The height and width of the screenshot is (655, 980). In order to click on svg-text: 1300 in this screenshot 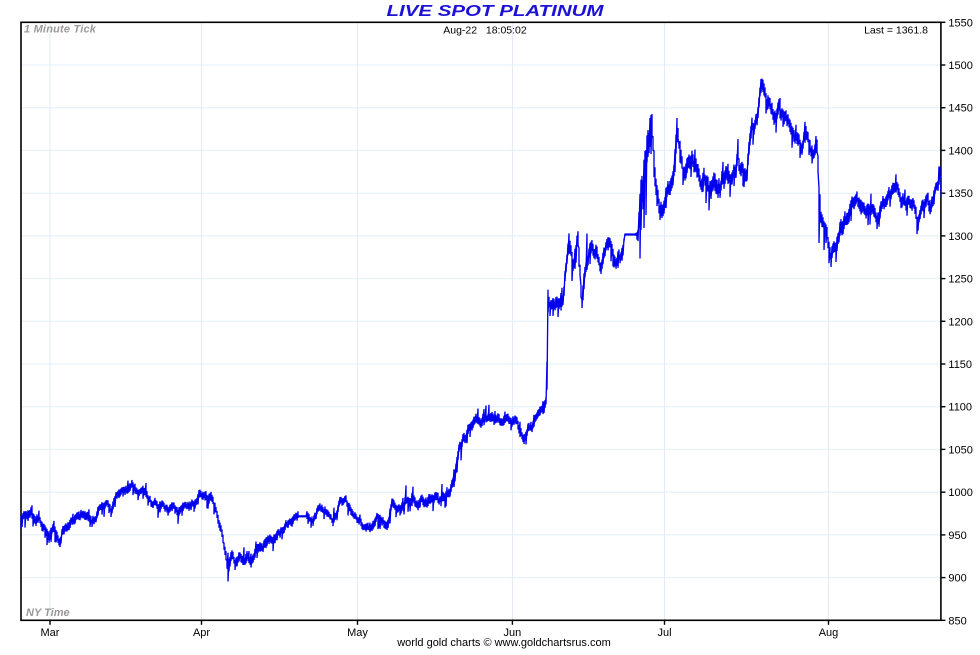, I will do `click(960, 237)`.